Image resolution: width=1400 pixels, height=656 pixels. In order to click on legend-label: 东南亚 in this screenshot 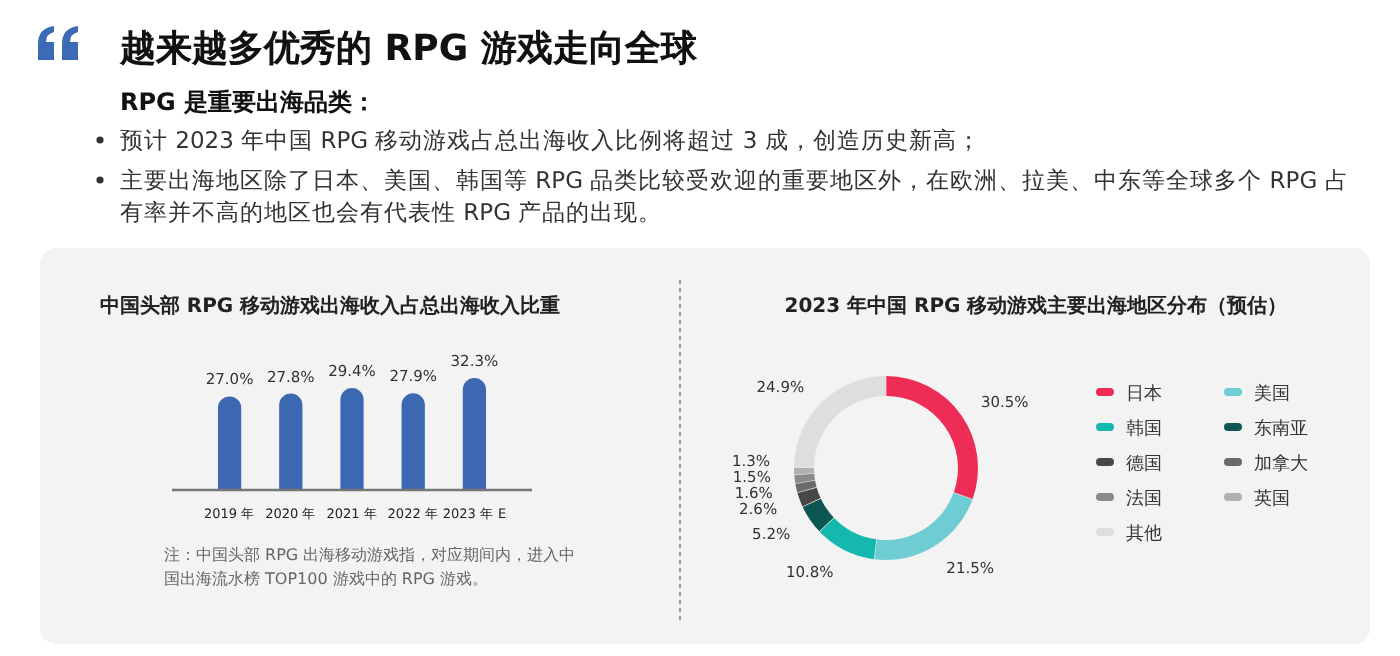, I will do `click(1281, 429)`.